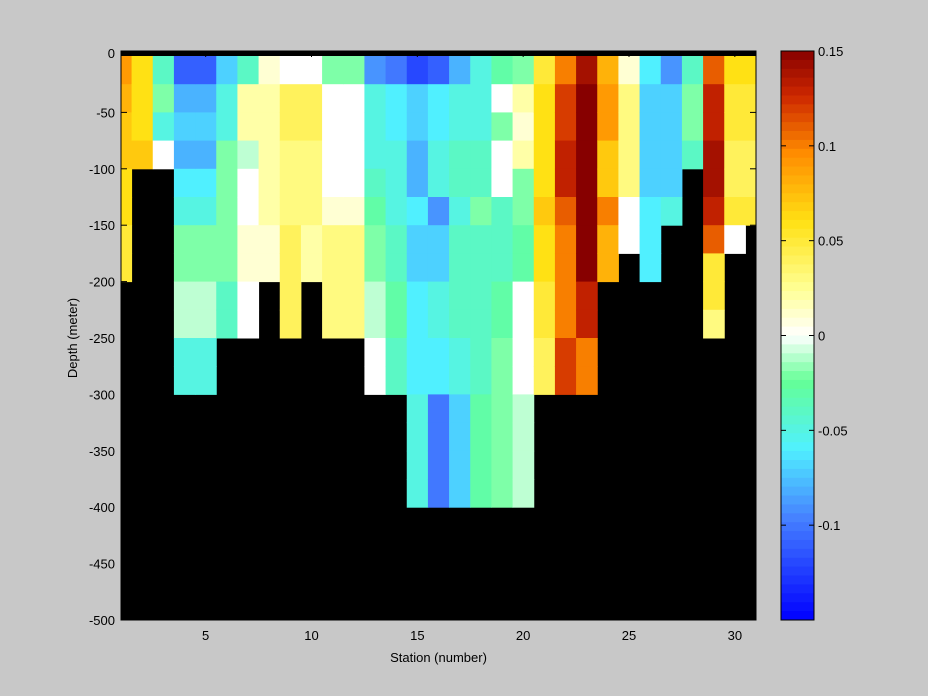 This screenshot has height=696, width=928. What do you see at coordinates (102, 394) in the screenshot?
I see `y-tick-label: -300` at bounding box center [102, 394].